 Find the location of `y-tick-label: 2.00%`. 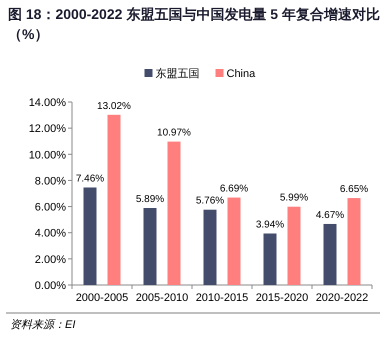

y-tick-label: 2.00% is located at coordinates (50, 260).